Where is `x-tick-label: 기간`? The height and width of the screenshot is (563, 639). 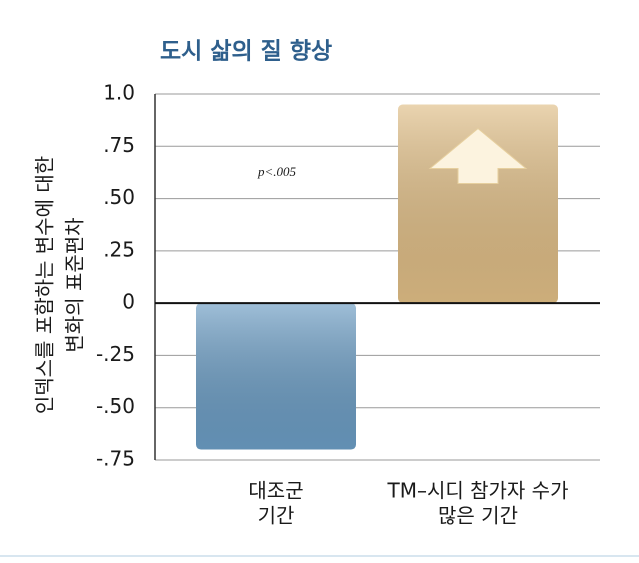 x-tick-label: 기간 is located at coordinates (276, 516).